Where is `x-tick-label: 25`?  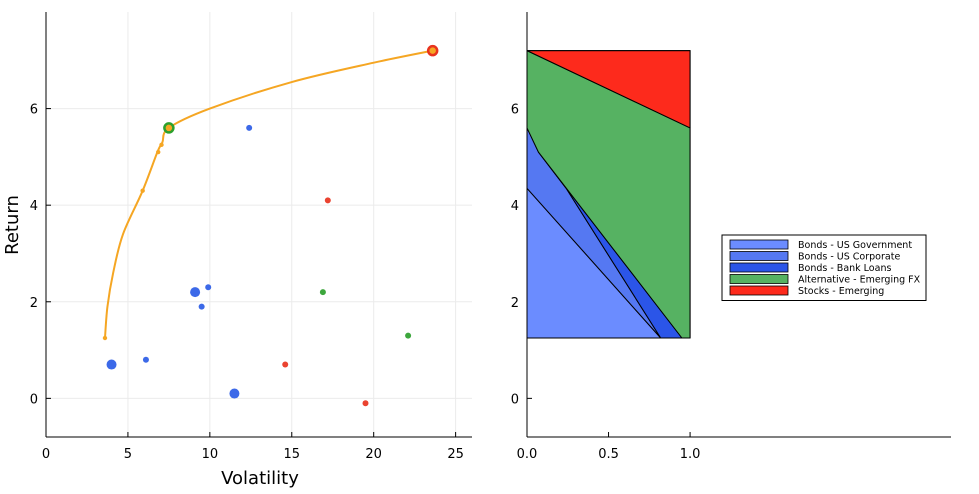
x-tick-label: 25 is located at coordinates (455, 454).